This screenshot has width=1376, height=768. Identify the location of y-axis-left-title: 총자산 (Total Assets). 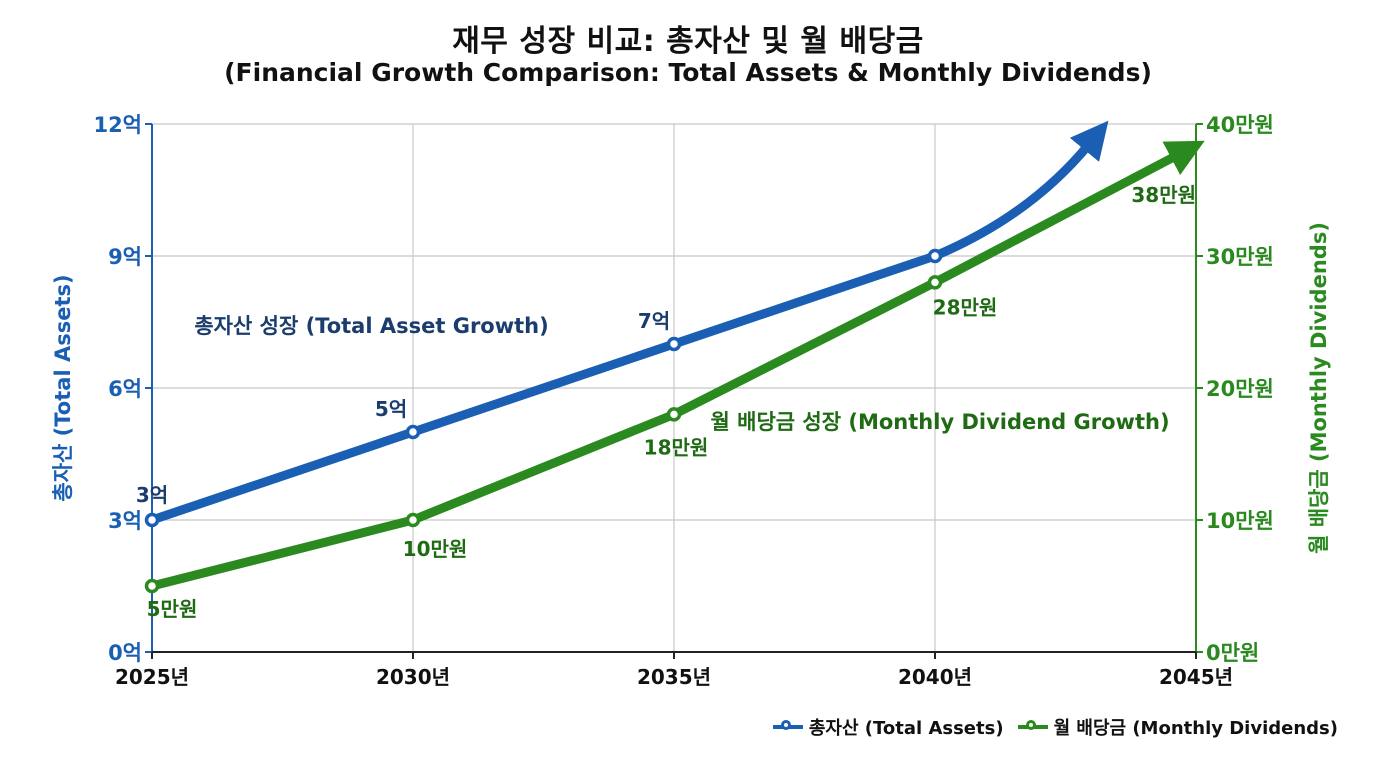
(63, 387).